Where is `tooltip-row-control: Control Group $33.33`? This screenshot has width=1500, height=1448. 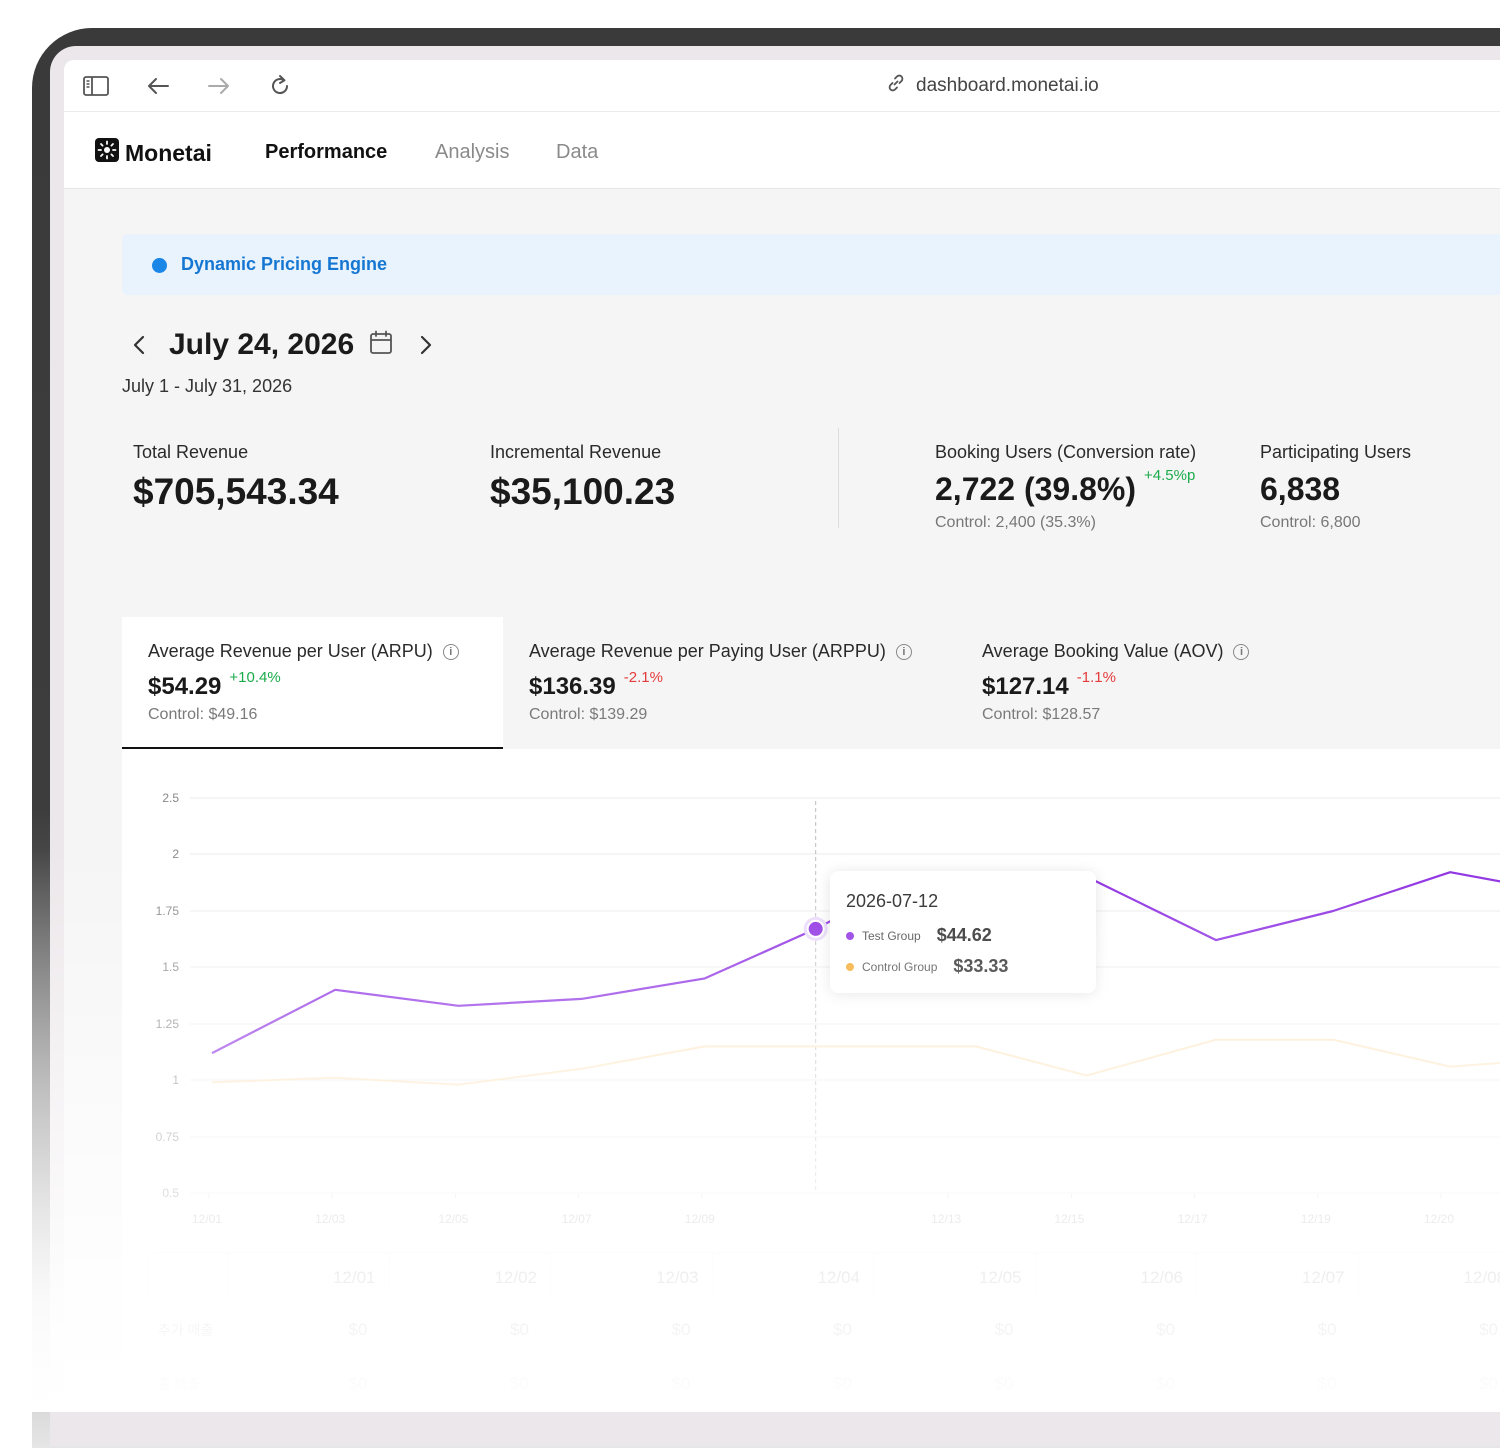
tooltip-row-control: Control Group $33.33 is located at coordinates (927, 966).